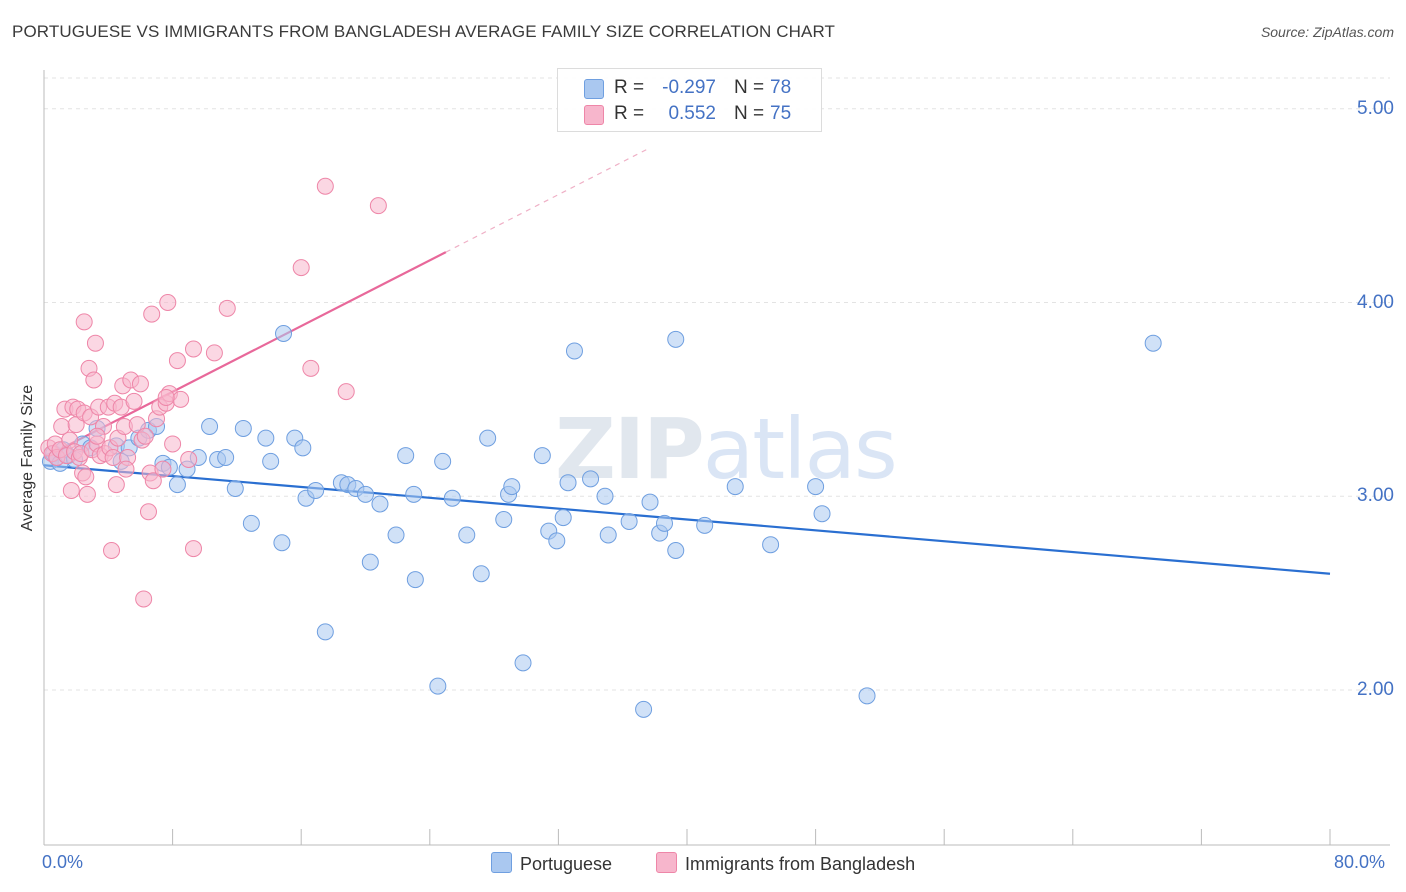 This screenshot has height=892, width=1406. Describe the element at coordinates (689, 100) in the screenshot. I see `correlation-legend: R = -0.297 N = 78 R = 0.552 N = 75` at that location.